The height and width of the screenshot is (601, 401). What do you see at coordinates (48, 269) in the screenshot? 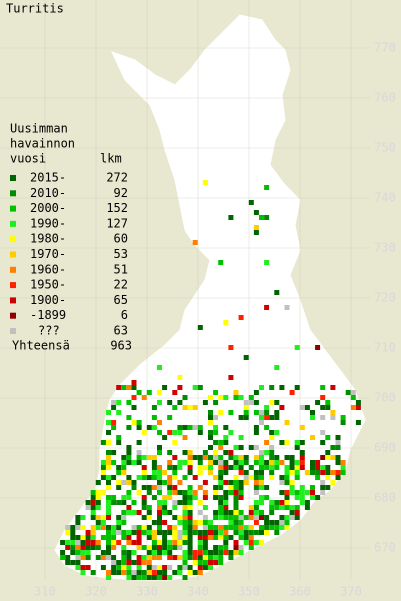
I see `legend-label: 1960-` at bounding box center [48, 269].